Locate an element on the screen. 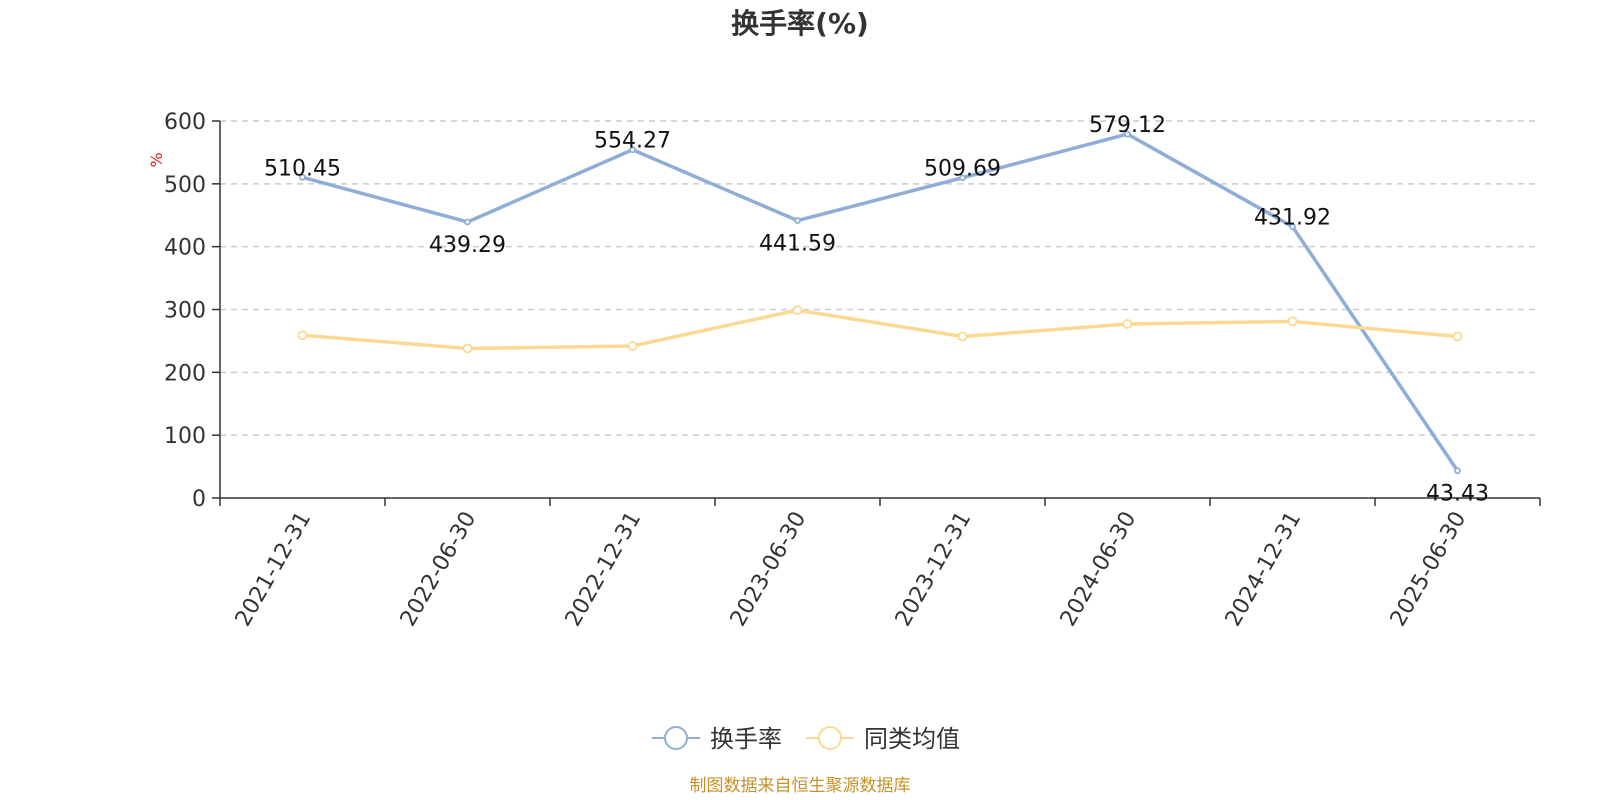 The width and height of the screenshot is (1600, 800). source-note: 制图数据来自恒生聚源数据库 is located at coordinates (800, 786).